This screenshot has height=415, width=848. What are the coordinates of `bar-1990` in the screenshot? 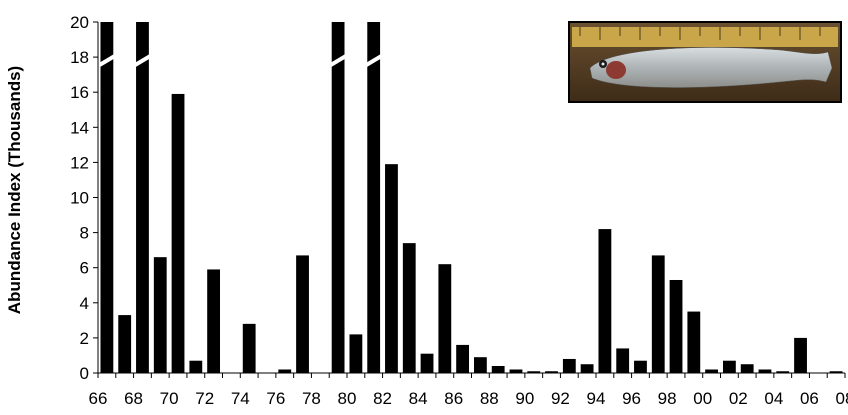 It's located at (516, 371).